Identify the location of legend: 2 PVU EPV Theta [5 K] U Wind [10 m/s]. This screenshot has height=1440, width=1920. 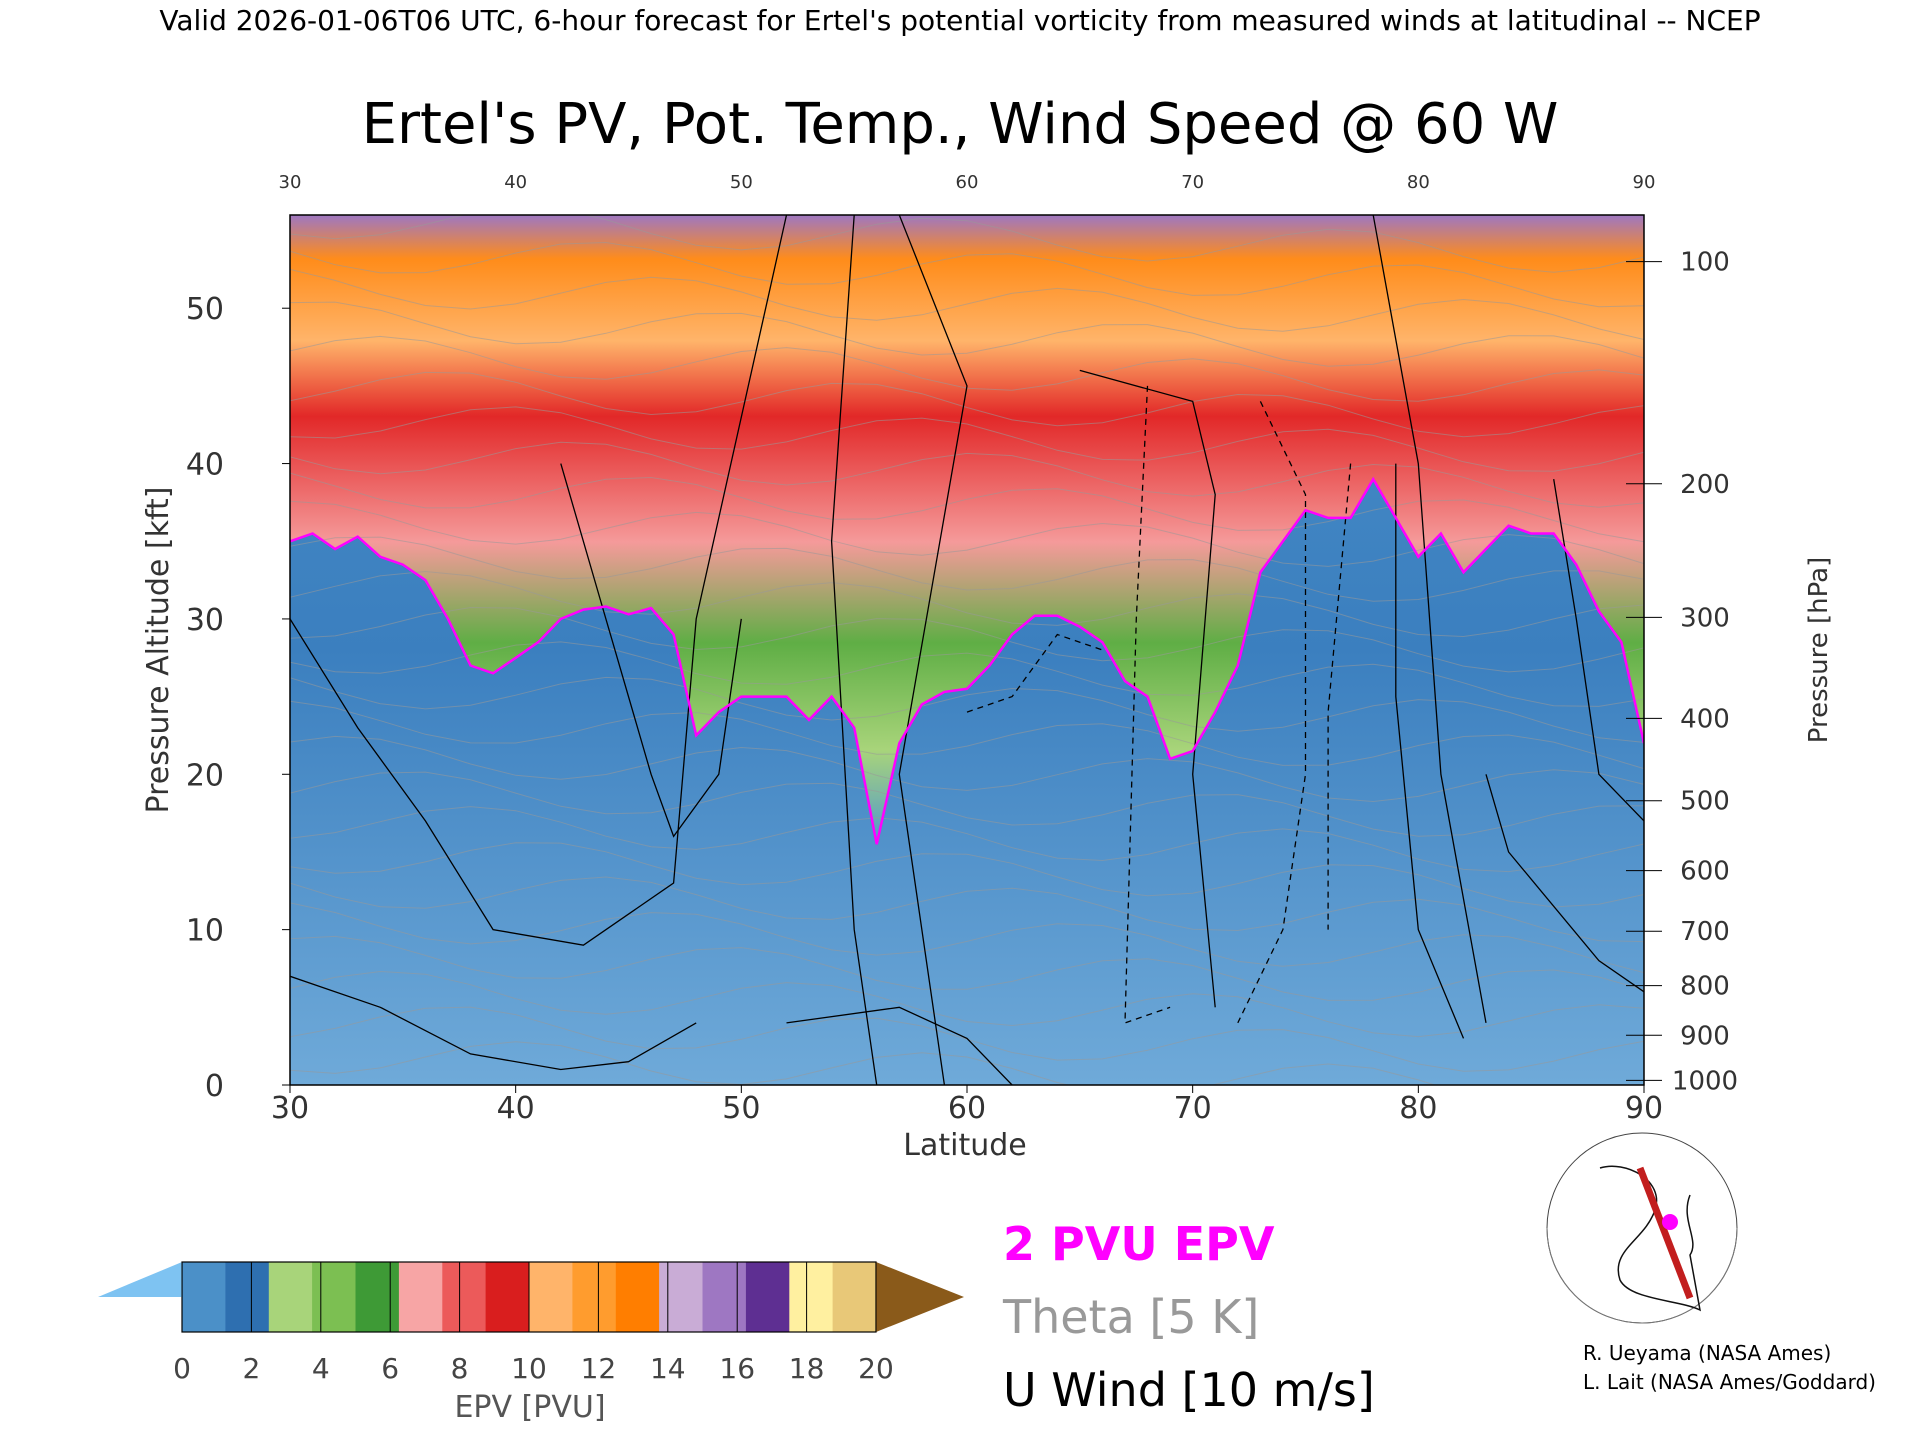
(1188, 1317).